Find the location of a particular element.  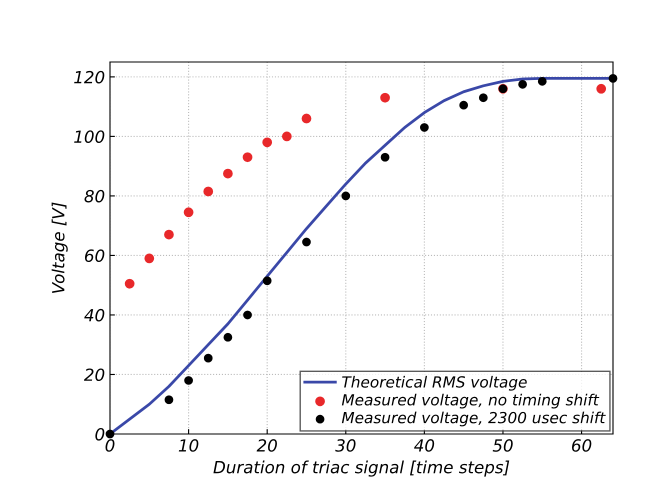

legend-label: Measured voltage, no timing shift is located at coordinates (471, 401).